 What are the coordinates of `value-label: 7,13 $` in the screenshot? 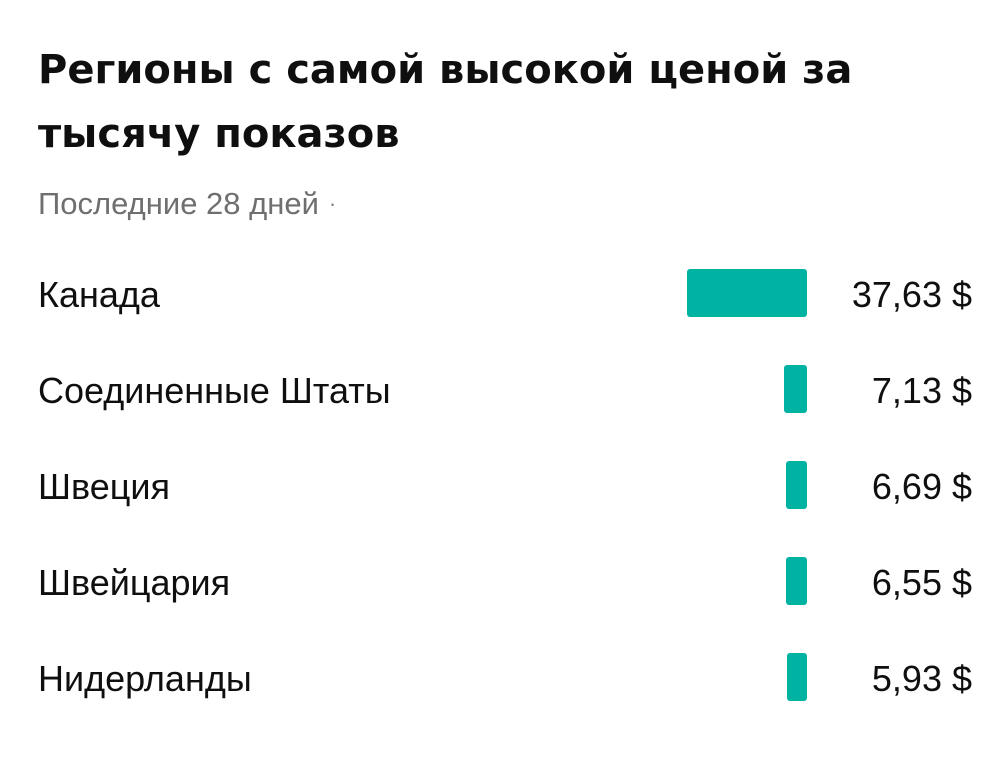 It's located at (921, 390).